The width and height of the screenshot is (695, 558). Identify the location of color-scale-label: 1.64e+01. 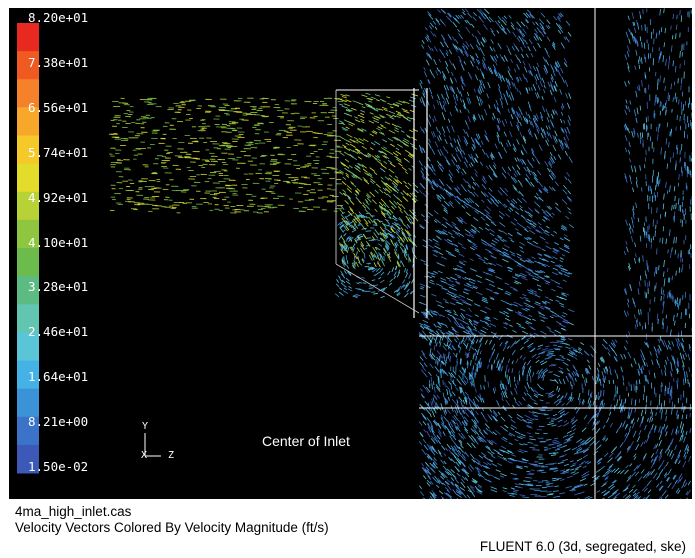
(58, 377).